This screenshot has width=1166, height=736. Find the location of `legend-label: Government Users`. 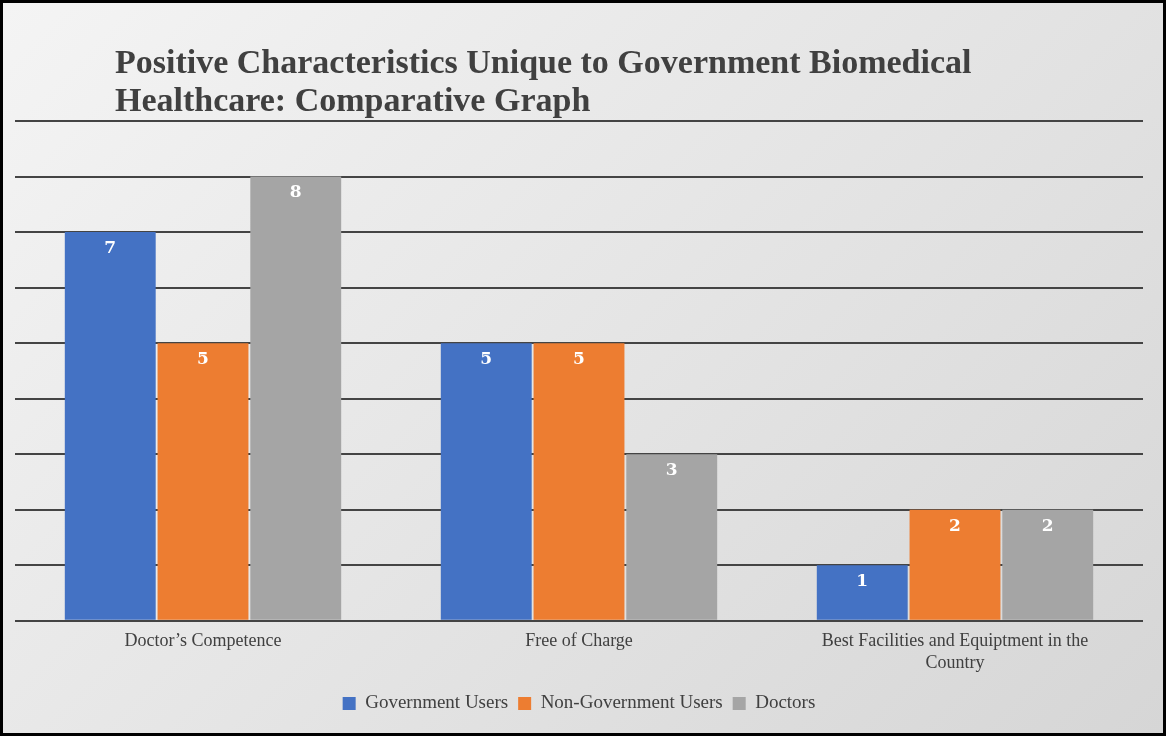

legend-label: Government Users is located at coordinates (437, 702).